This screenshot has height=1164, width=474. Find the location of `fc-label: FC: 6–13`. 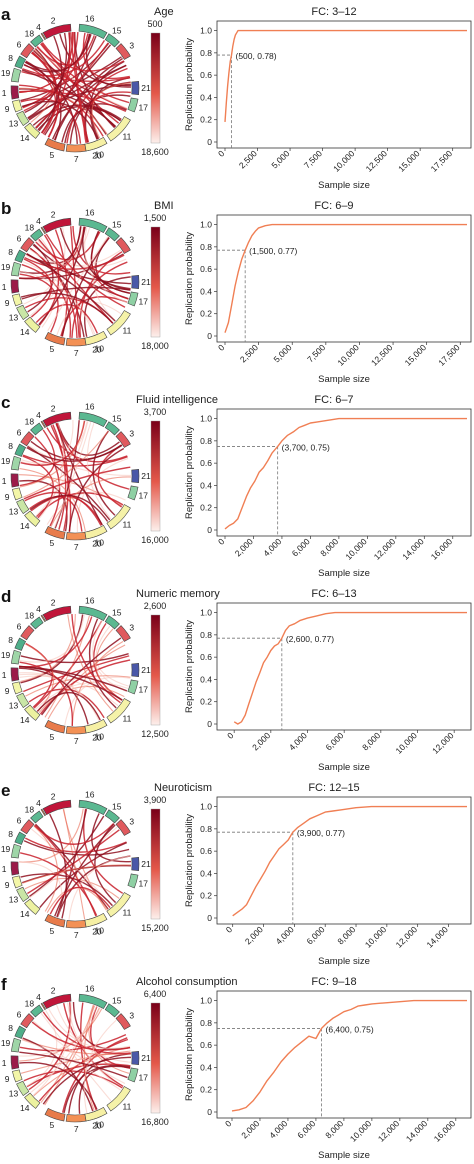

fc-label: FC: 6–13 is located at coordinates (333, 594).